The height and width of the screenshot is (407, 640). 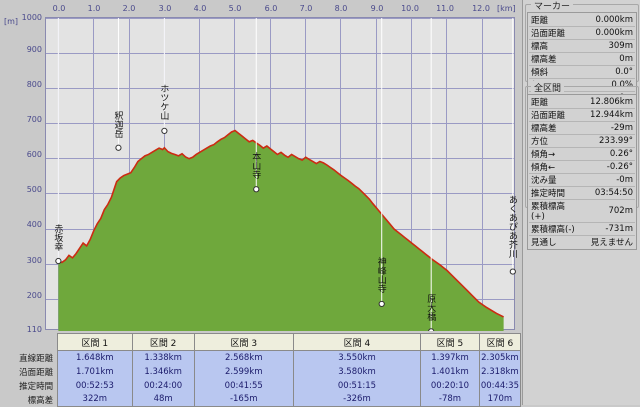 I want to click on marker-value: 0.0°, so click(x=607, y=72).